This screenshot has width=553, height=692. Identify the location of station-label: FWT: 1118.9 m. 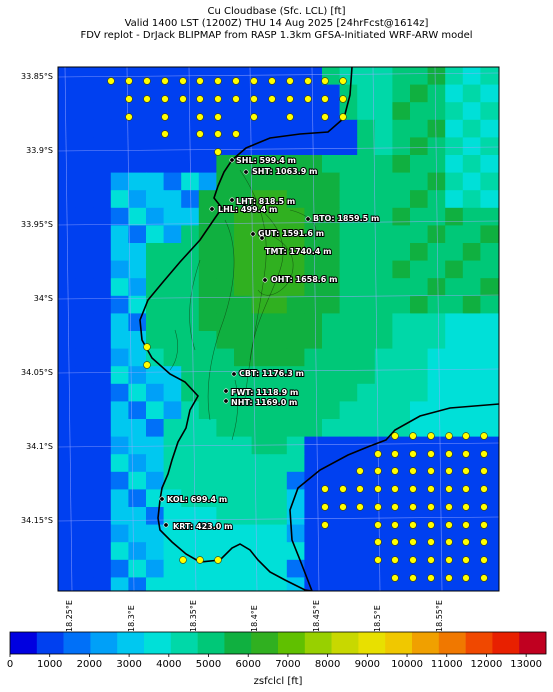
(264, 392).